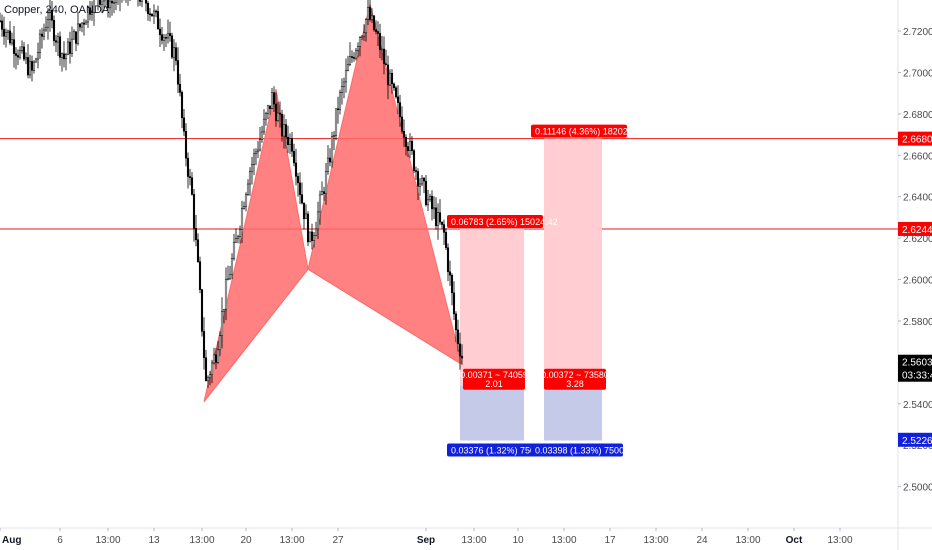 This screenshot has height=550, width=932. What do you see at coordinates (915, 368) in the screenshot?
I see `current-price-tag-box` at bounding box center [915, 368].